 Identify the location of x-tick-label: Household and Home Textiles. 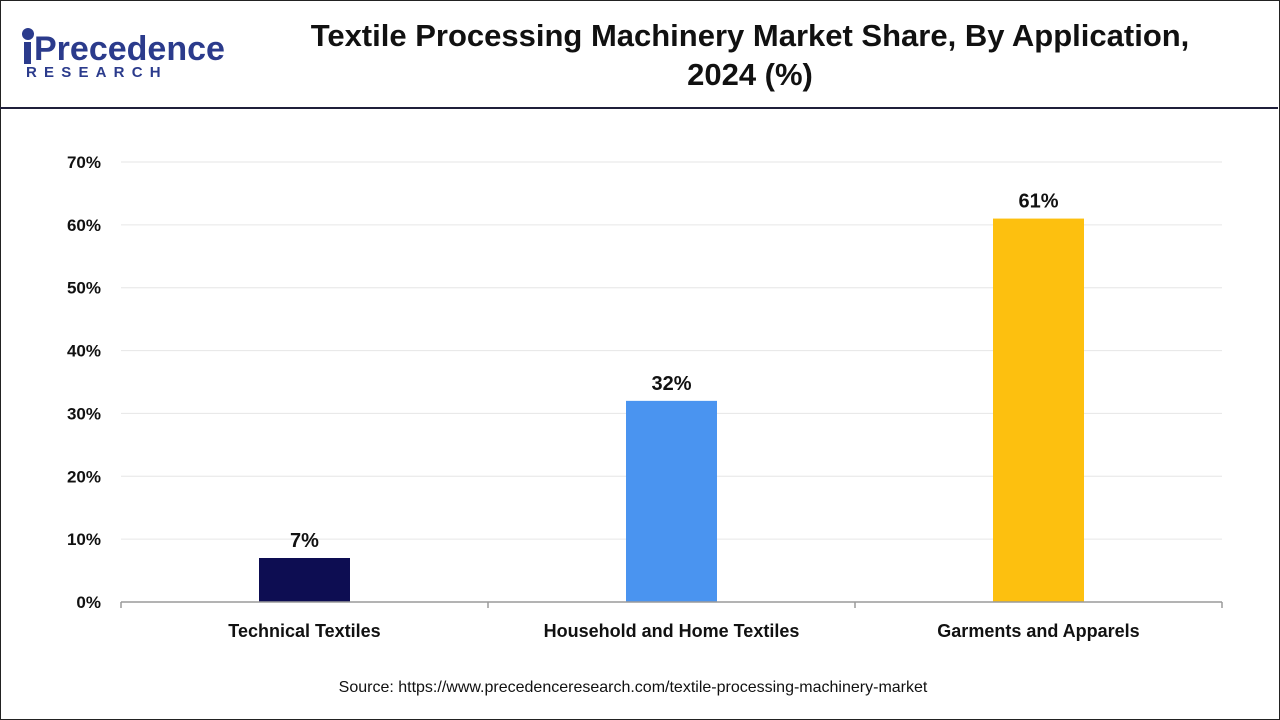
(672, 631).